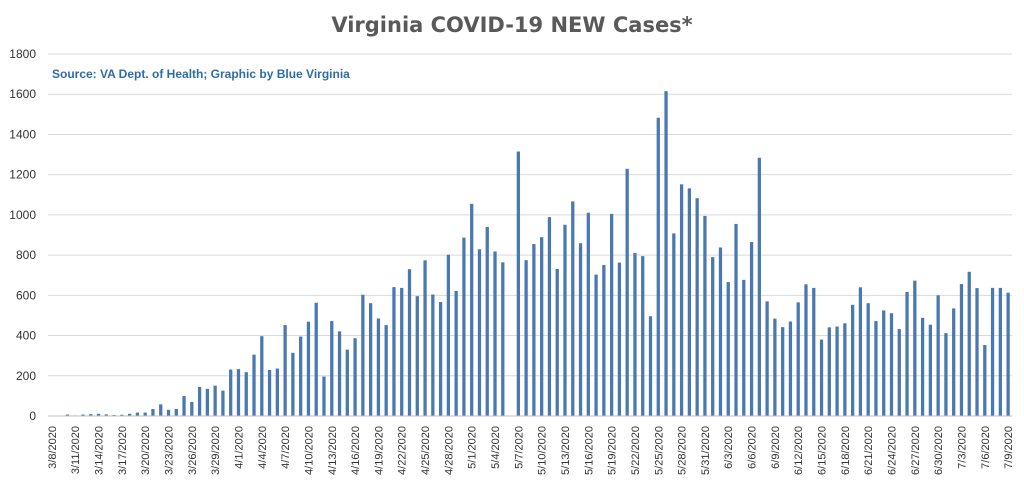 The image size is (1024, 491). What do you see at coordinates (22, 94) in the screenshot?
I see `y-tick-label: 1600` at bounding box center [22, 94].